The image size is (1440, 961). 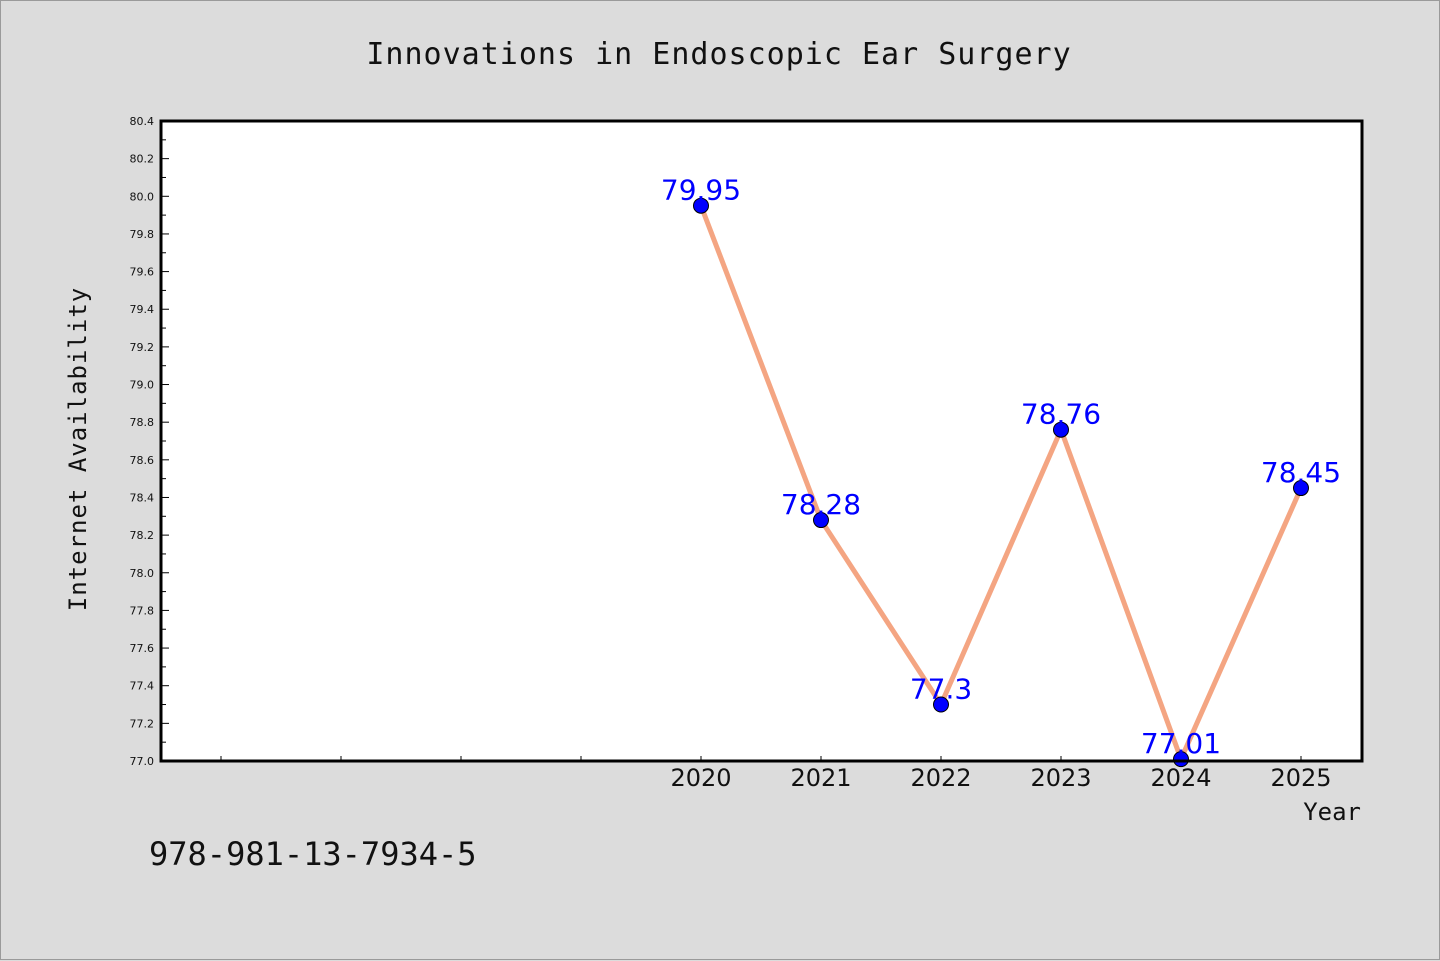 What do you see at coordinates (941, 689) in the screenshot?
I see `data-label: 77.3` at bounding box center [941, 689].